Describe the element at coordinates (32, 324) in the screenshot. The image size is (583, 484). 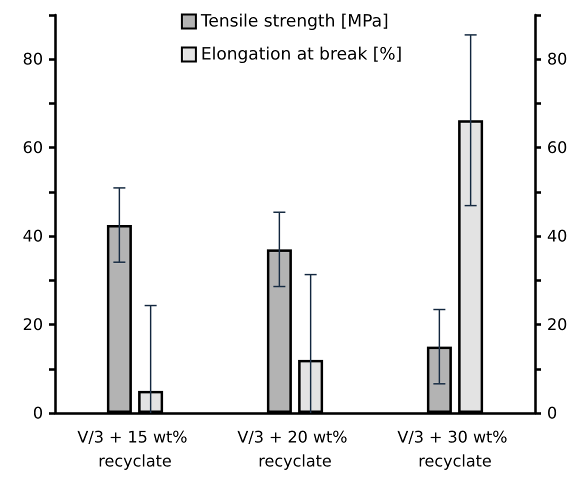
I see `y-tick-label: 20` at that location.